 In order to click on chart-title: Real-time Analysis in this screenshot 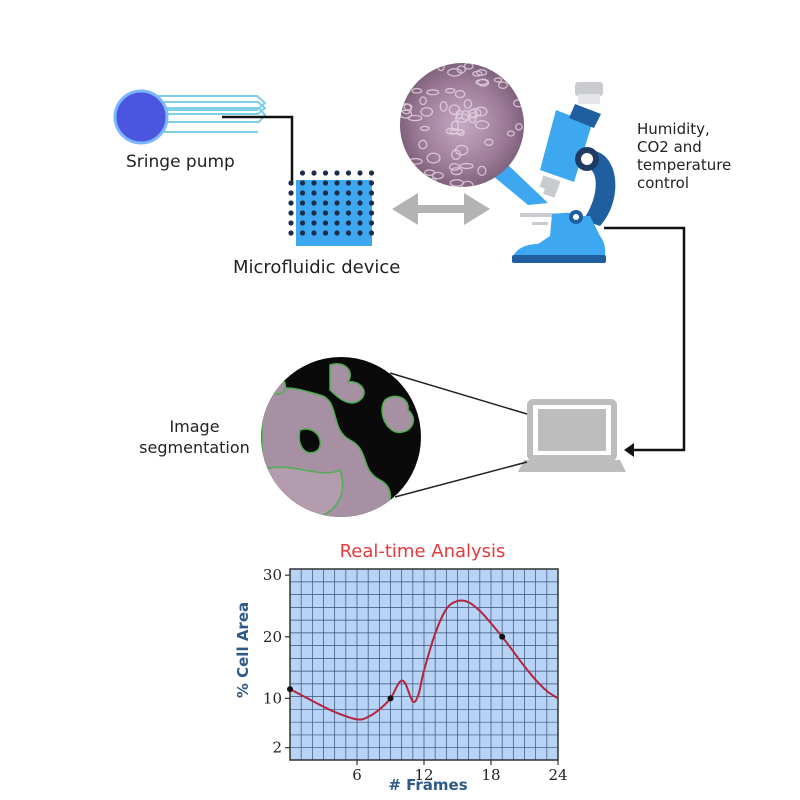, I will do `click(422, 551)`.